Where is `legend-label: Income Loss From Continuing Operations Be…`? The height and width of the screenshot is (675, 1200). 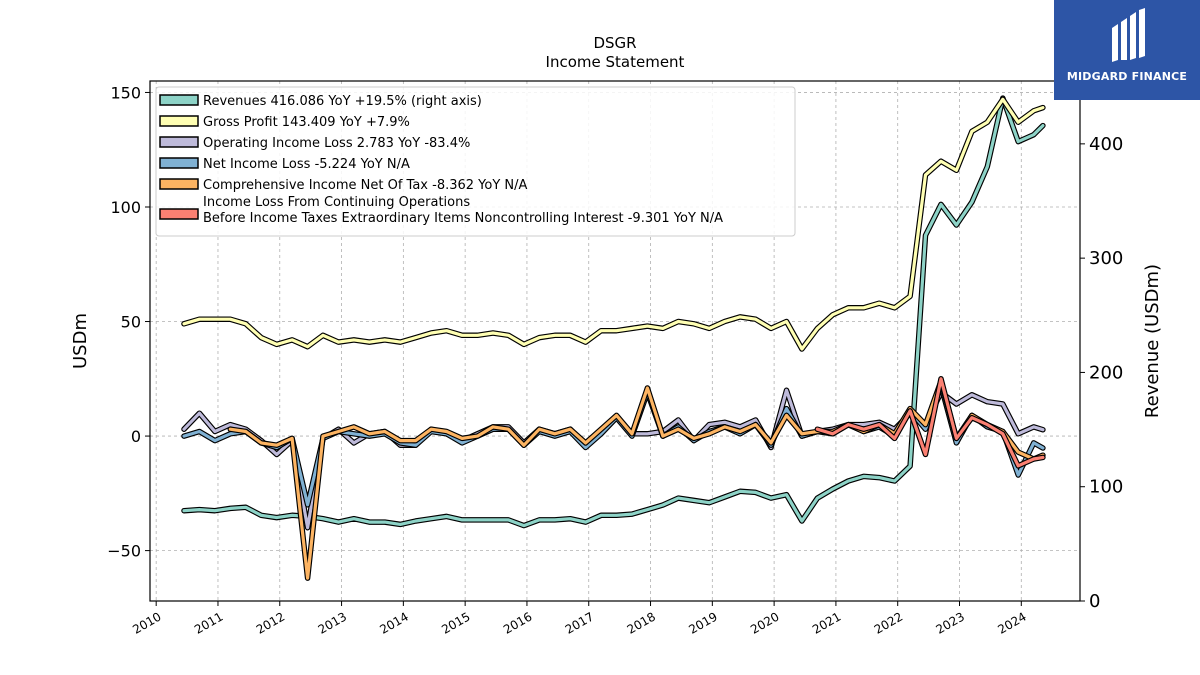 legend-label: Income Loss From Continuing Operations Be… is located at coordinates (463, 210).